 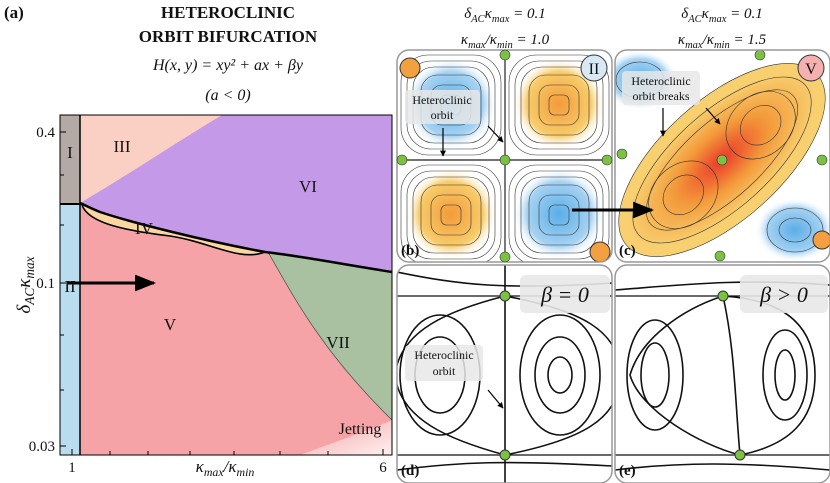 What do you see at coordinates (70, 152) in the screenshot?
I see `region-label: I` at bounding box center [70, 152].